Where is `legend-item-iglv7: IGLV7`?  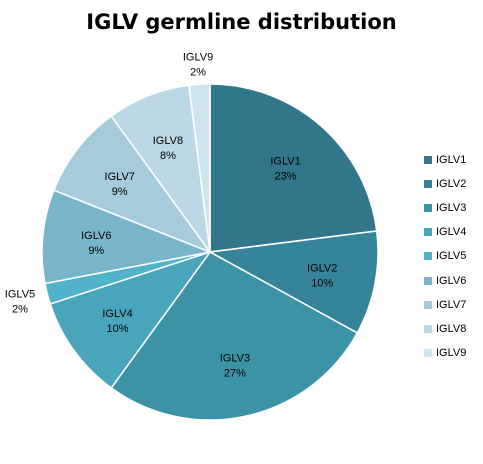
legend-item-iglv7: IGLV7 is located at coordinates (445, 305).